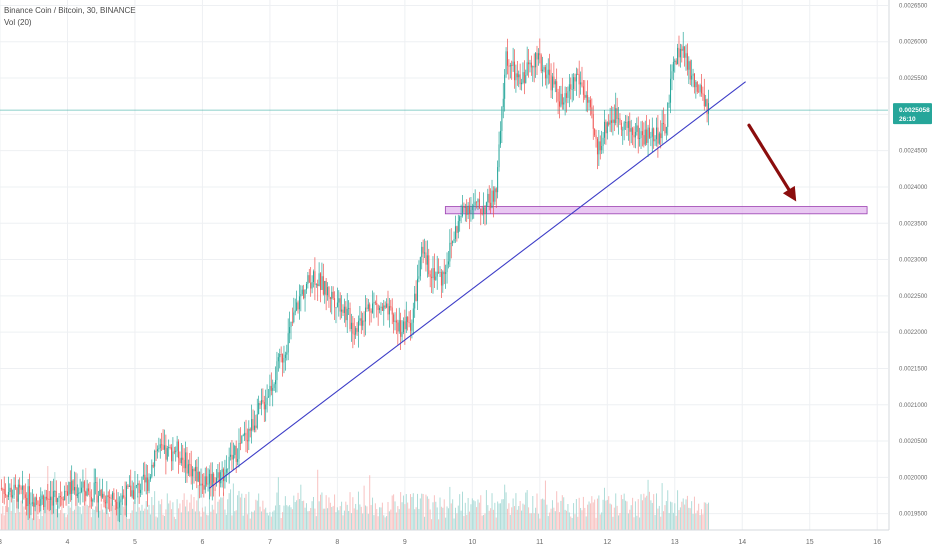 The image size is (932, 550). Describe the element at coordinates (772, 162) in the screenshot. I see `down-arrow-annotation` at that location.